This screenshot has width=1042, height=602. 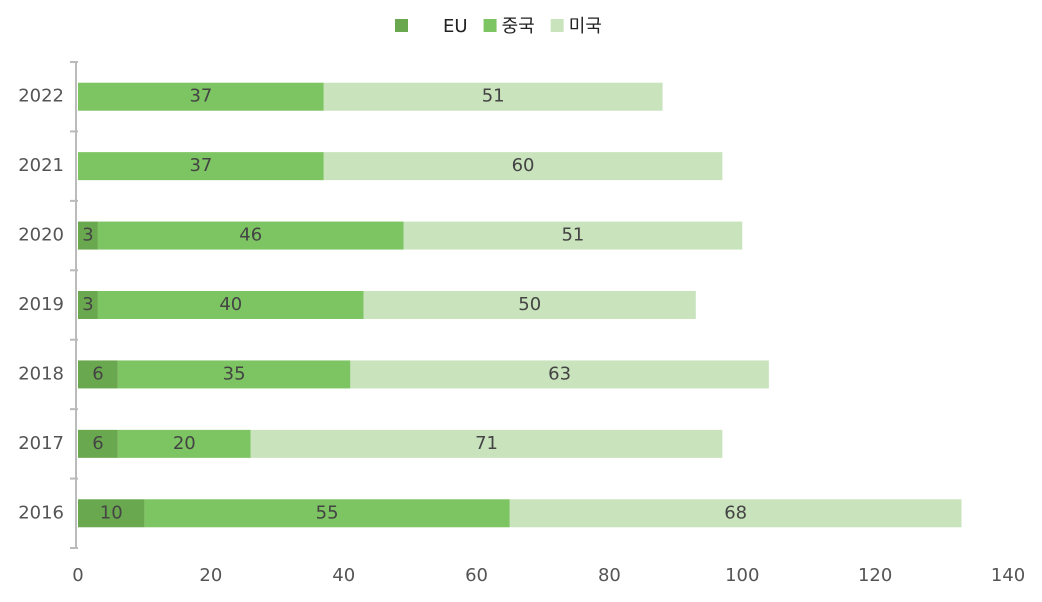 What do you see at coordinates (742, 575) in the screenshot?
I see `x-tick-label: 100` at bounding box center [742, 575].